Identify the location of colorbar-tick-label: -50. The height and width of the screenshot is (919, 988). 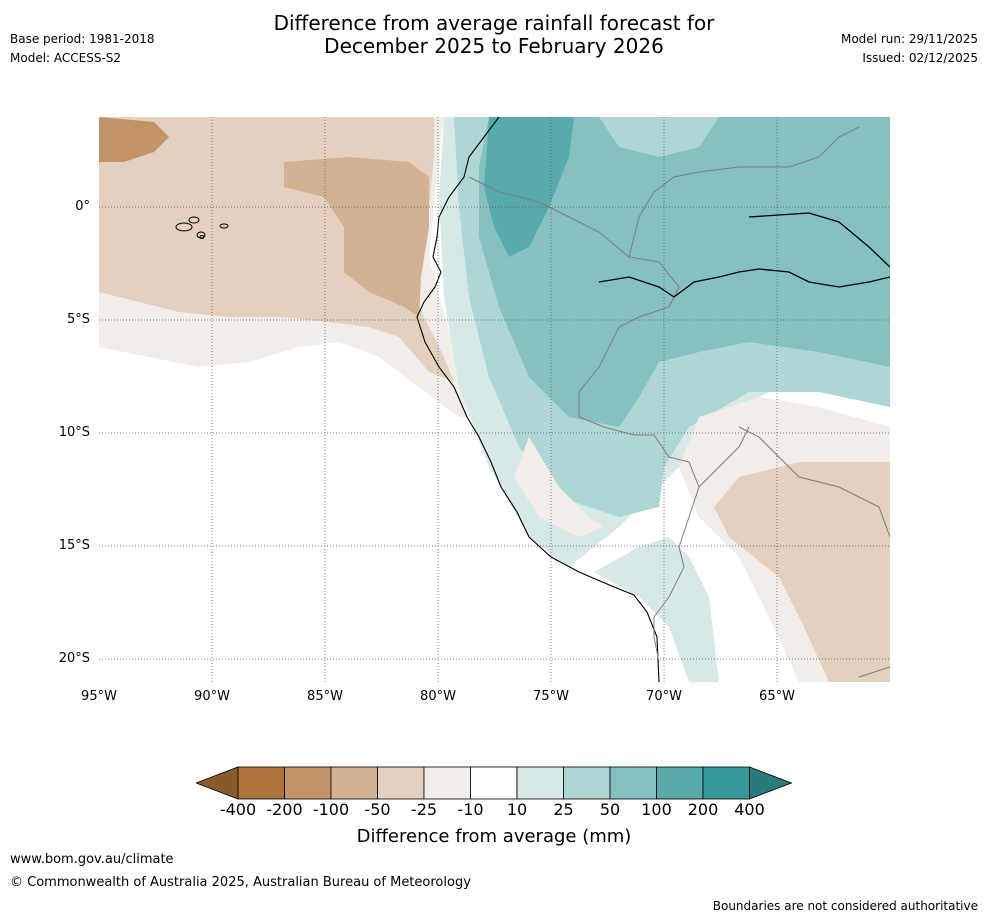
(377, 809).